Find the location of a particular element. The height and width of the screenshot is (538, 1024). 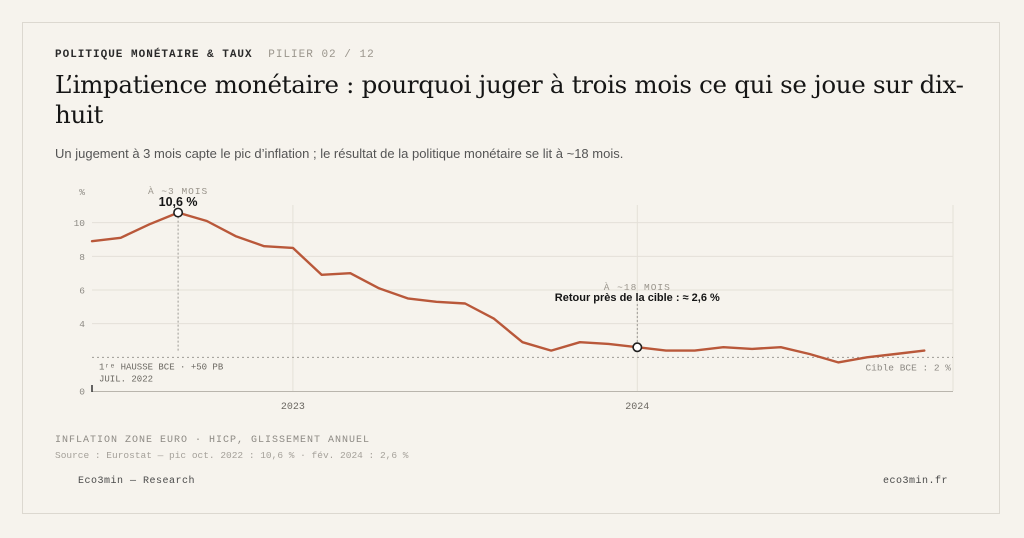

peak-tag: À ~3 MOIS is located at coordinates (178, 191).